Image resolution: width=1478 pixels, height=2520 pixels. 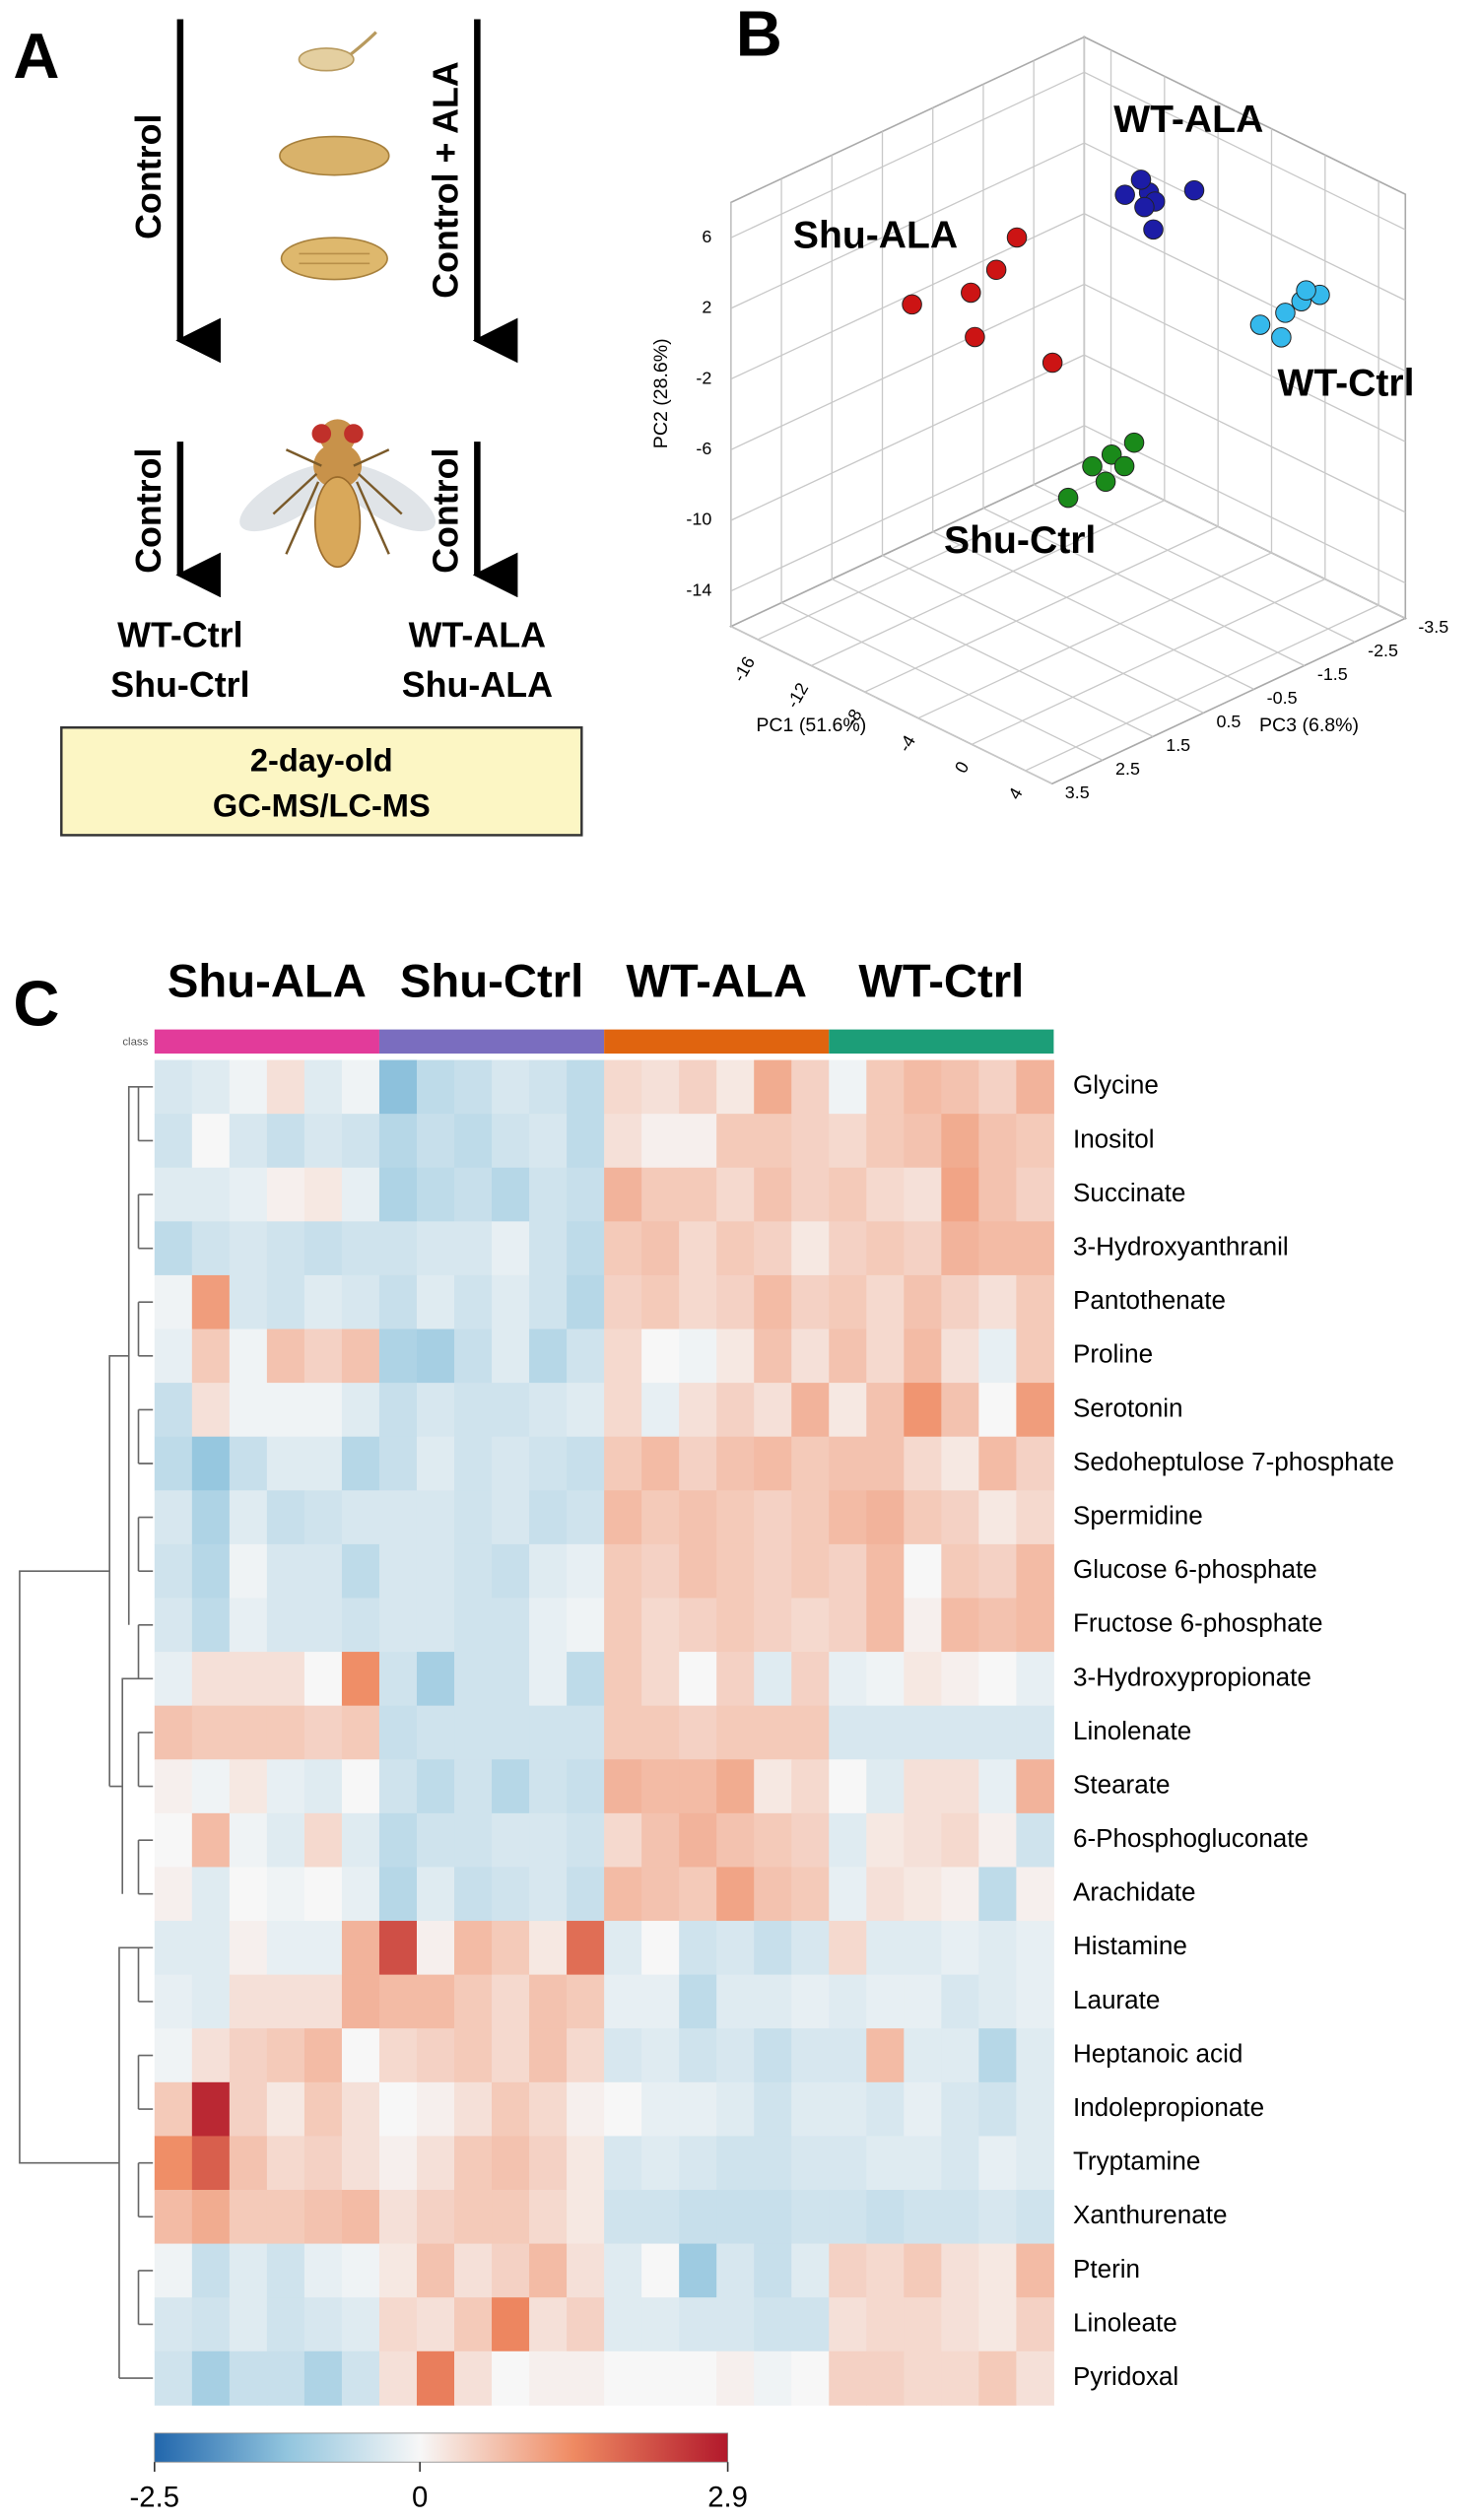 I want to click on row-label: Histamine, so click(x=1130, y=1945).